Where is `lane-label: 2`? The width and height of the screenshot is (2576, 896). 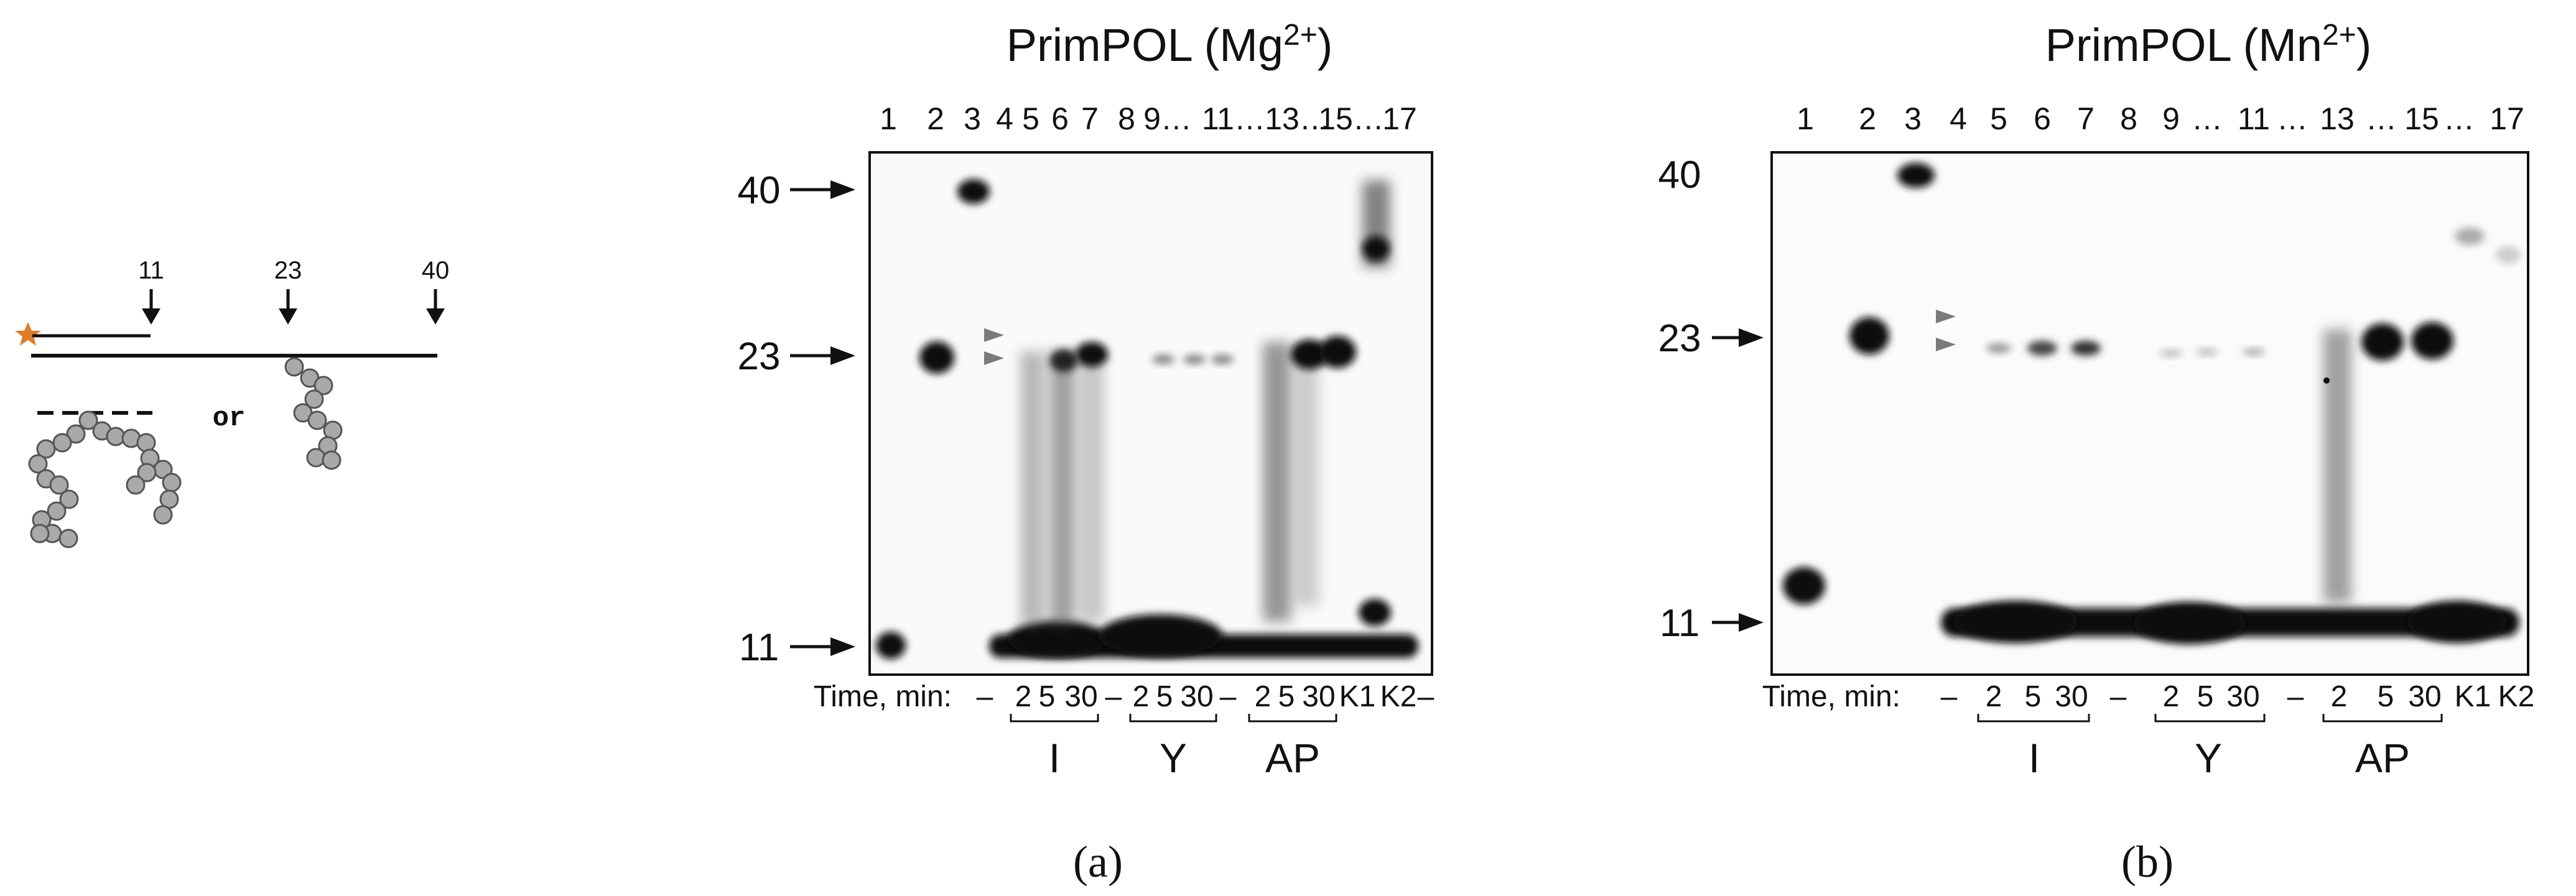
lane-label: 2 is located at coordinates (1867, 118).